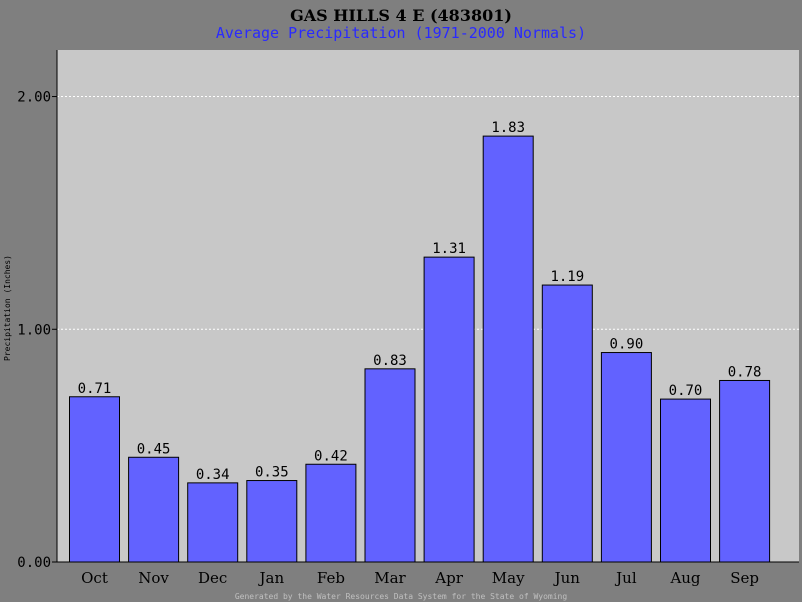  I want to click on y-tick-label: 0.00, so click(34, 563).